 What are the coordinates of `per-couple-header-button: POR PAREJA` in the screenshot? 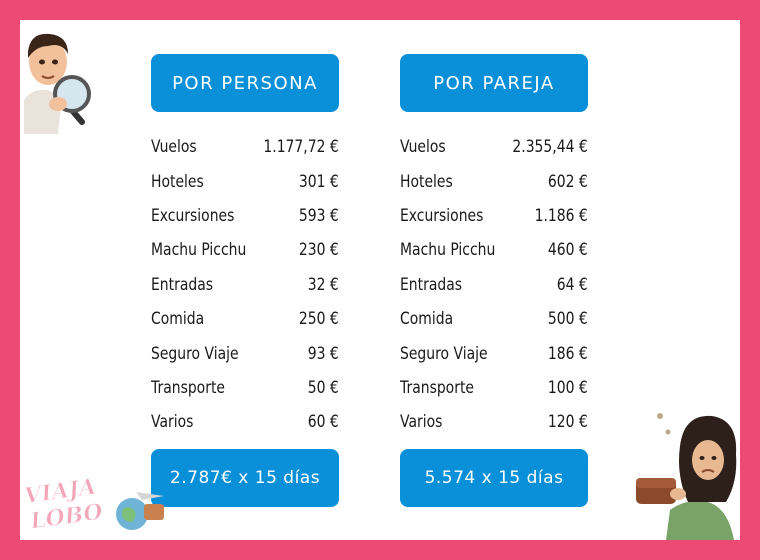 It's located at (494, 83).